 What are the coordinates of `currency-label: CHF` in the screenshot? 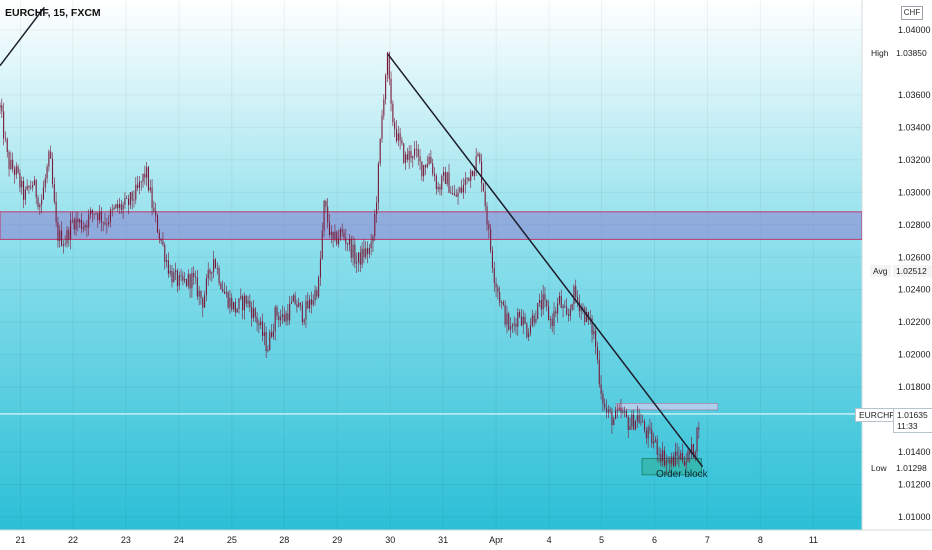 It's located at (912, 13).